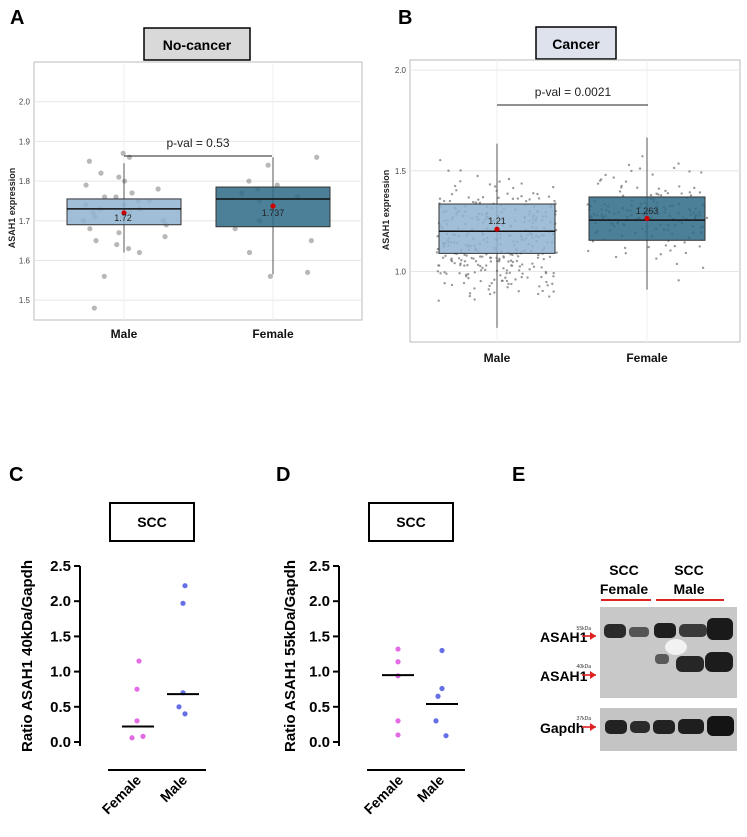  Describe the element at coordinates (319, 707) in the screenshot. I see `y-tick-label: 0.5` at that location.